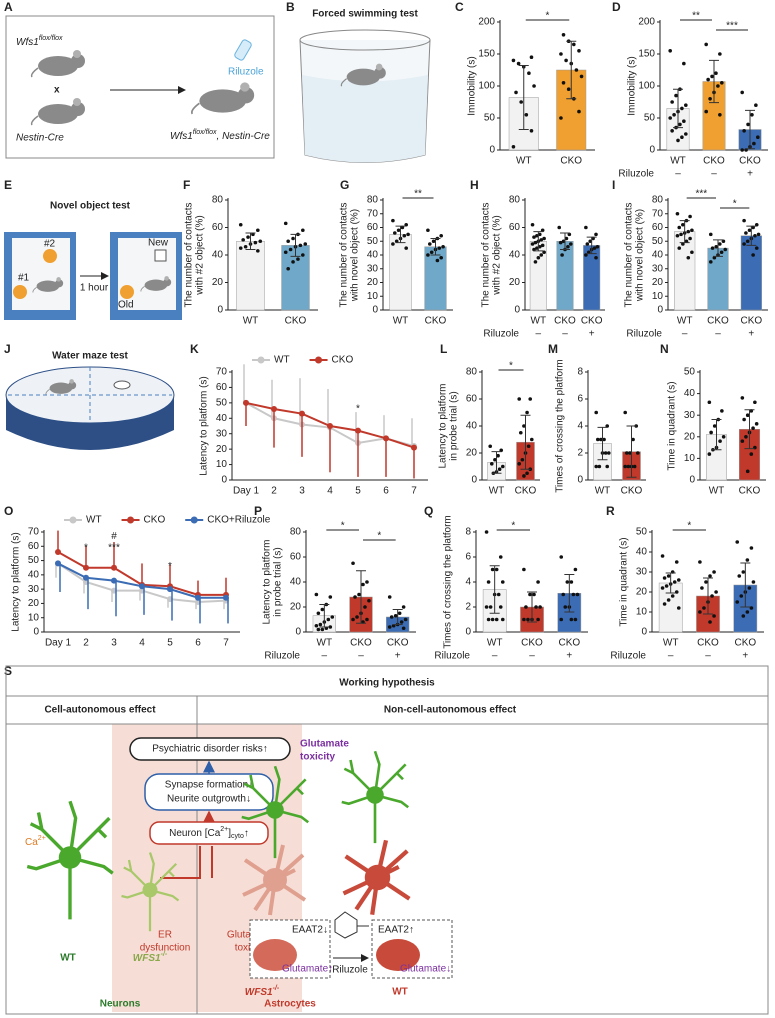 The height and width of the screenshot is (1018, 775). What do you see at coordinates (16, 581) in the screenshot?
I see `y-axis-label: Latency to platform (s)` at bounding box center [16, 581].